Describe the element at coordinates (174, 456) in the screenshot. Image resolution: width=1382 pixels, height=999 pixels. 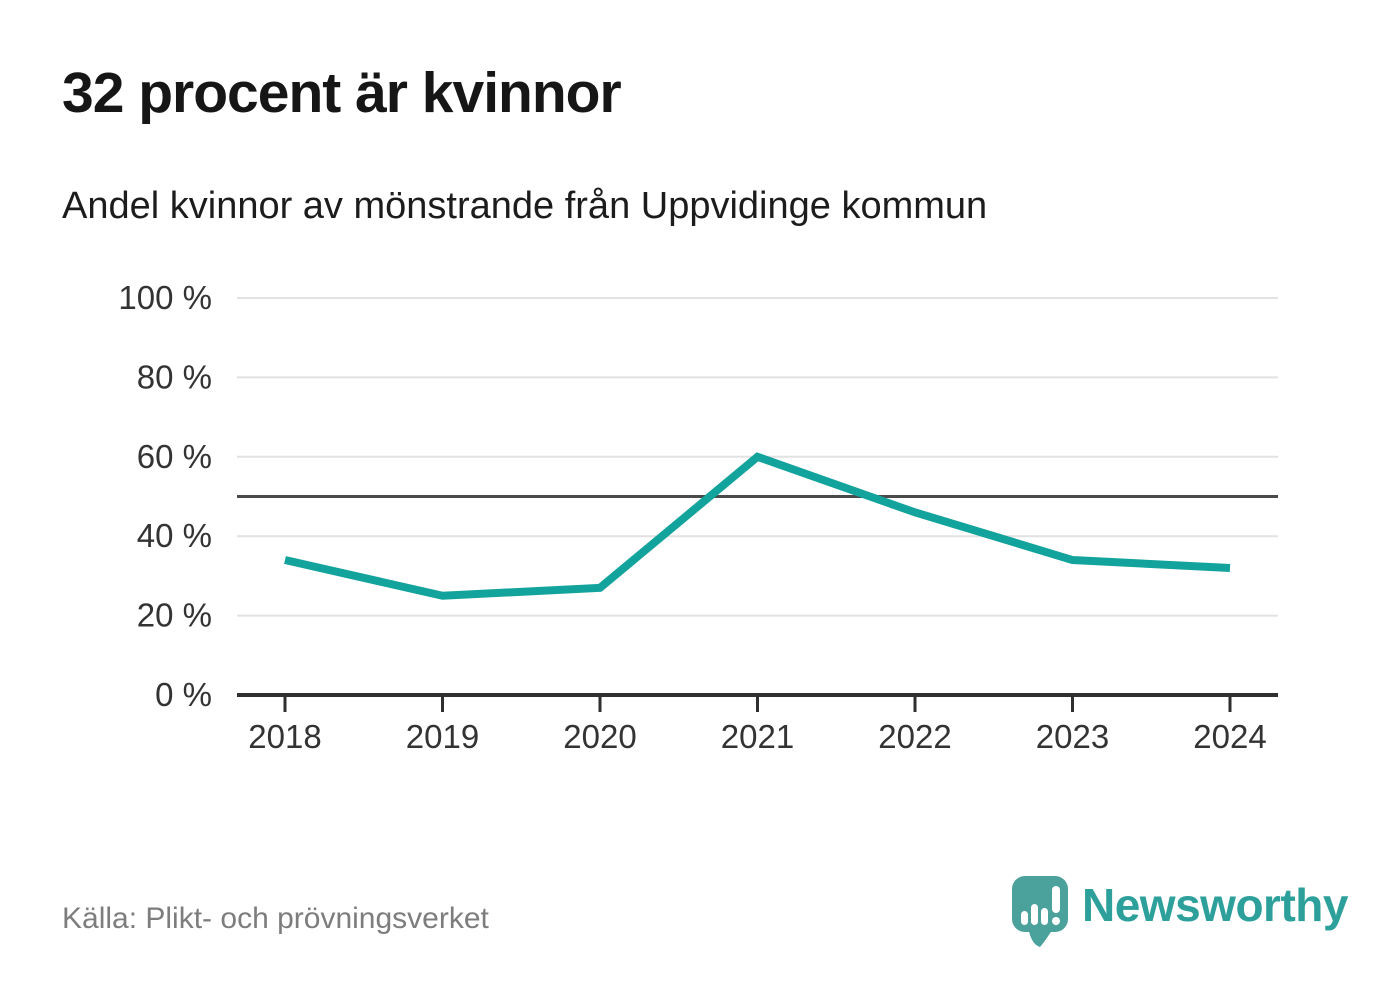
I see `y-axis-tick-label: 60 %` at that location.